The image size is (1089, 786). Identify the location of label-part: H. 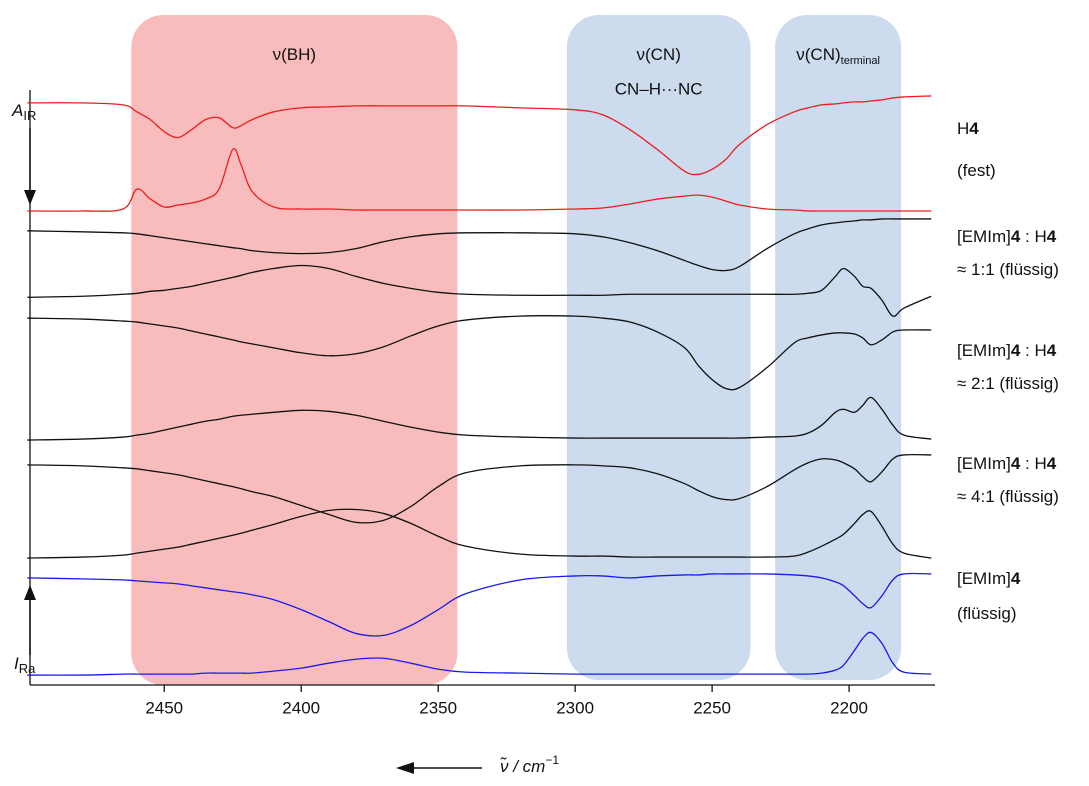
(963, 128).